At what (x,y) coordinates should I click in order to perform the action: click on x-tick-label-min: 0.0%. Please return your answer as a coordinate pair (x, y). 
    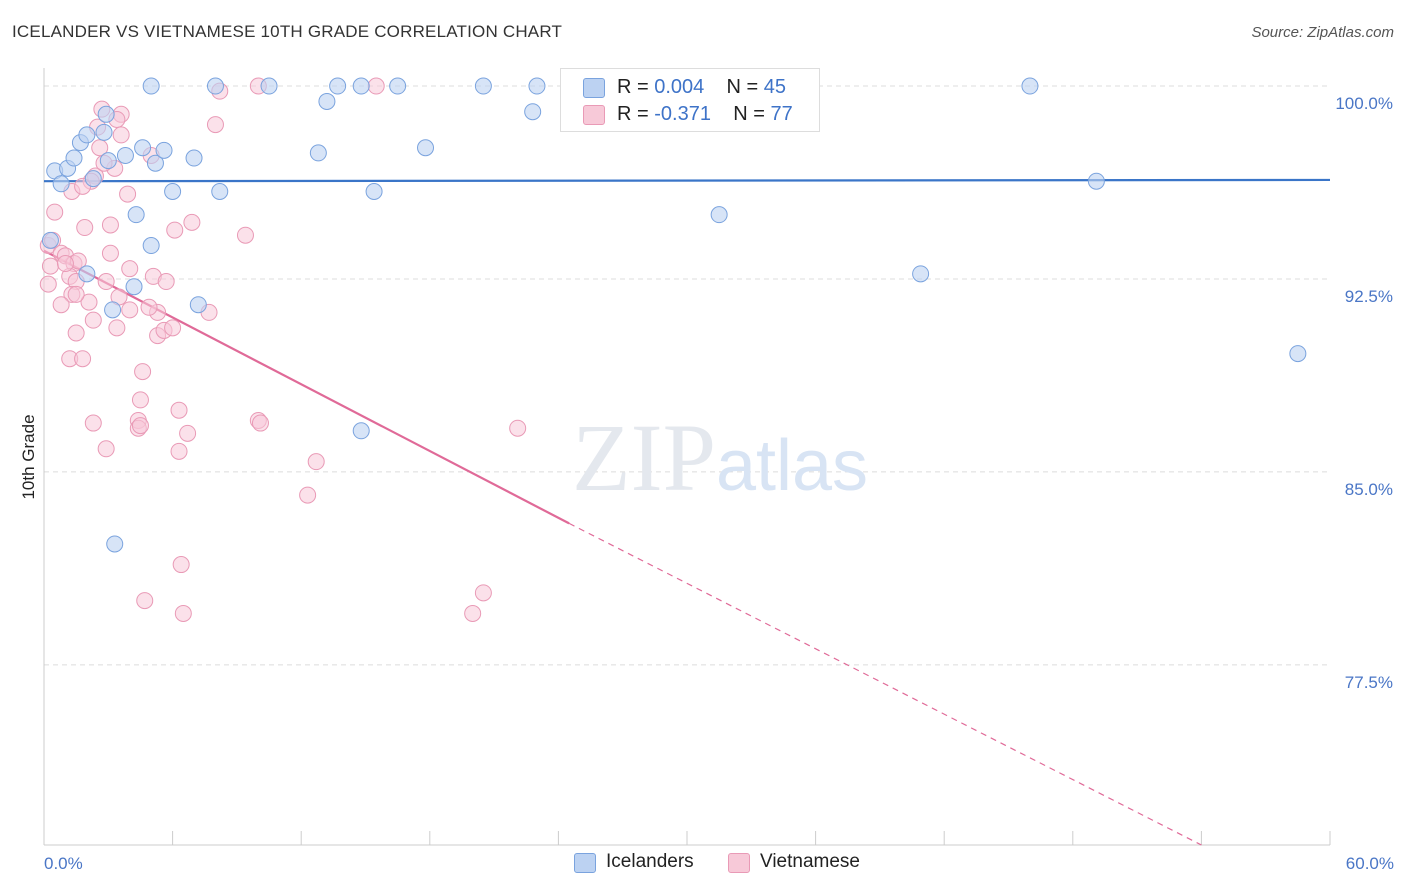
    Looking at the image, I should click on (63, 863).